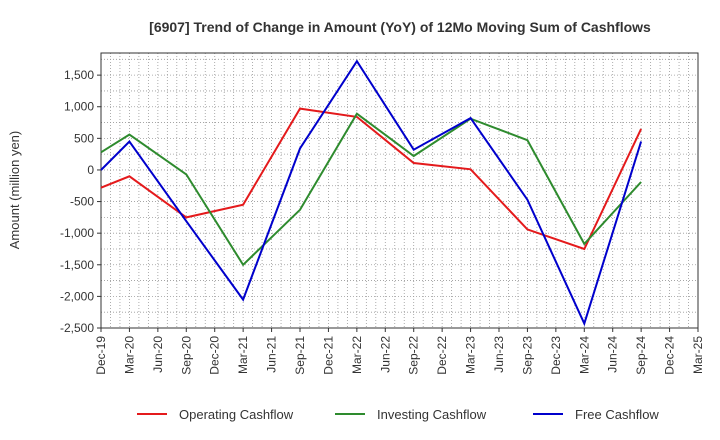 This screenshot has width=720, height=440. Describe the element at coordinates (385, 354) in the screenshot. I see `x-tick-label: Jun-22` at that location.